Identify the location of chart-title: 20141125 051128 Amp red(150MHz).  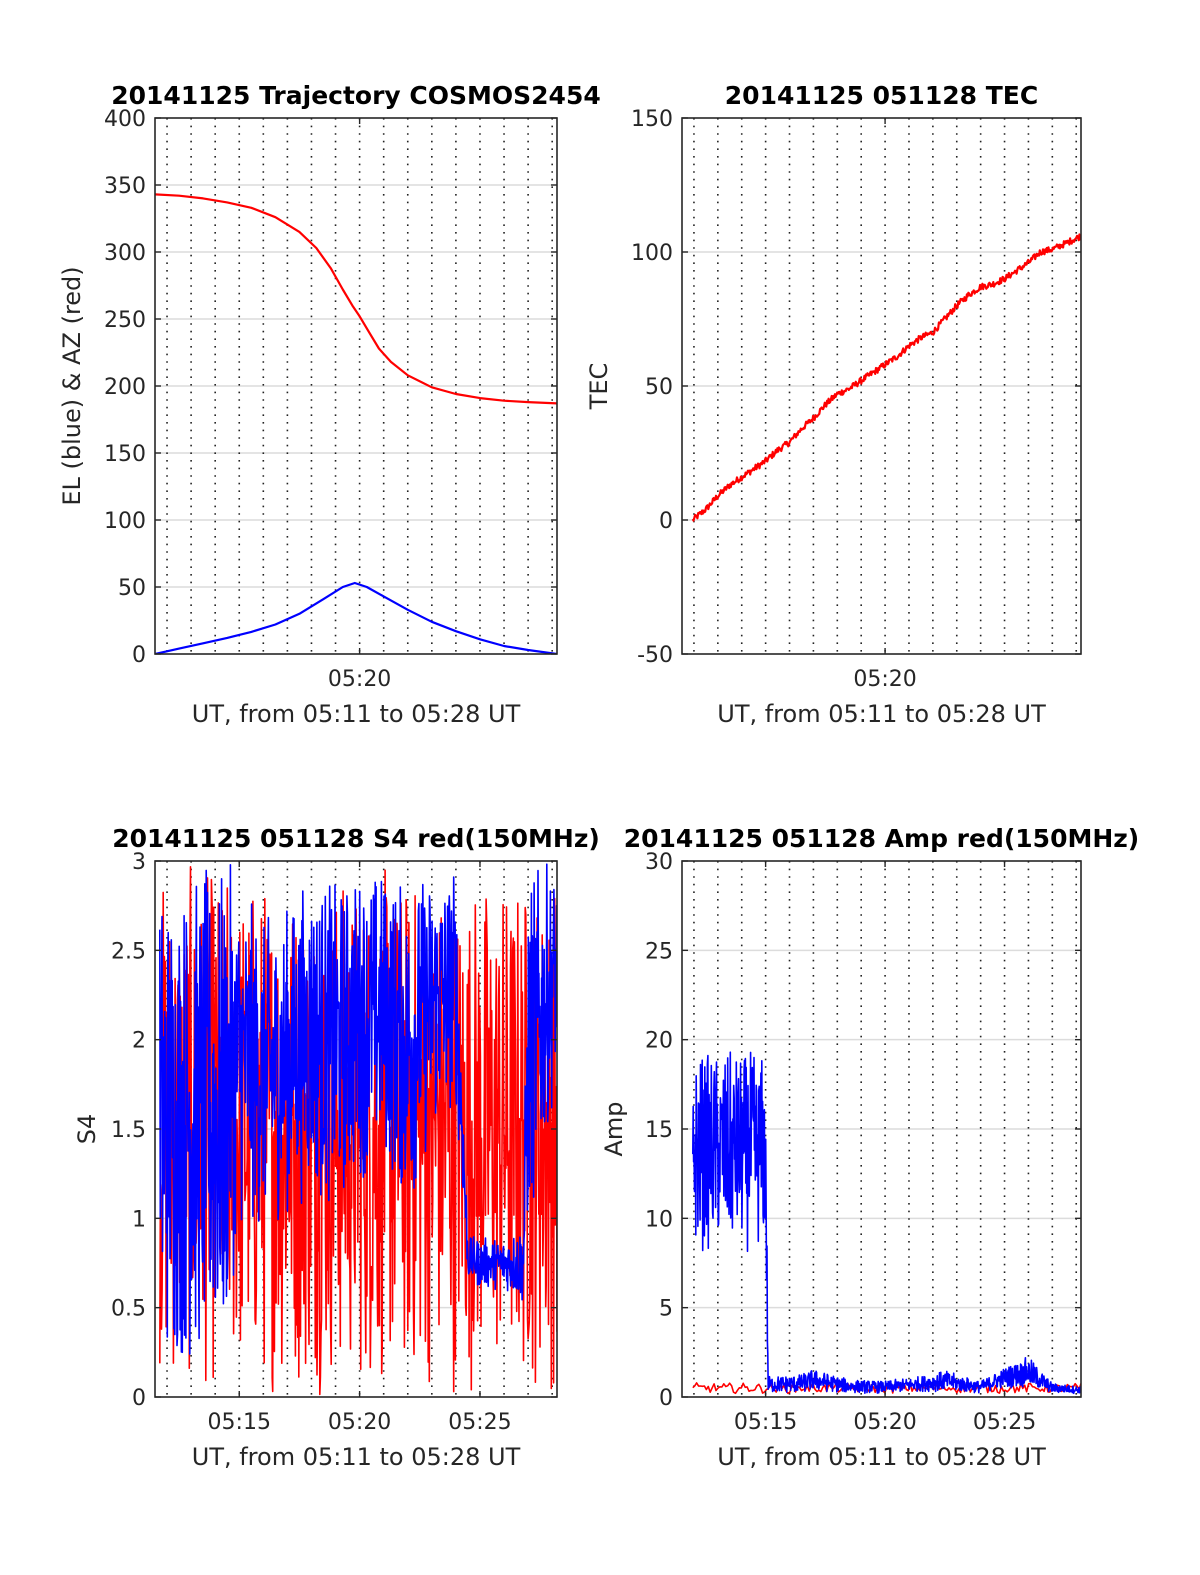
(882, 838).